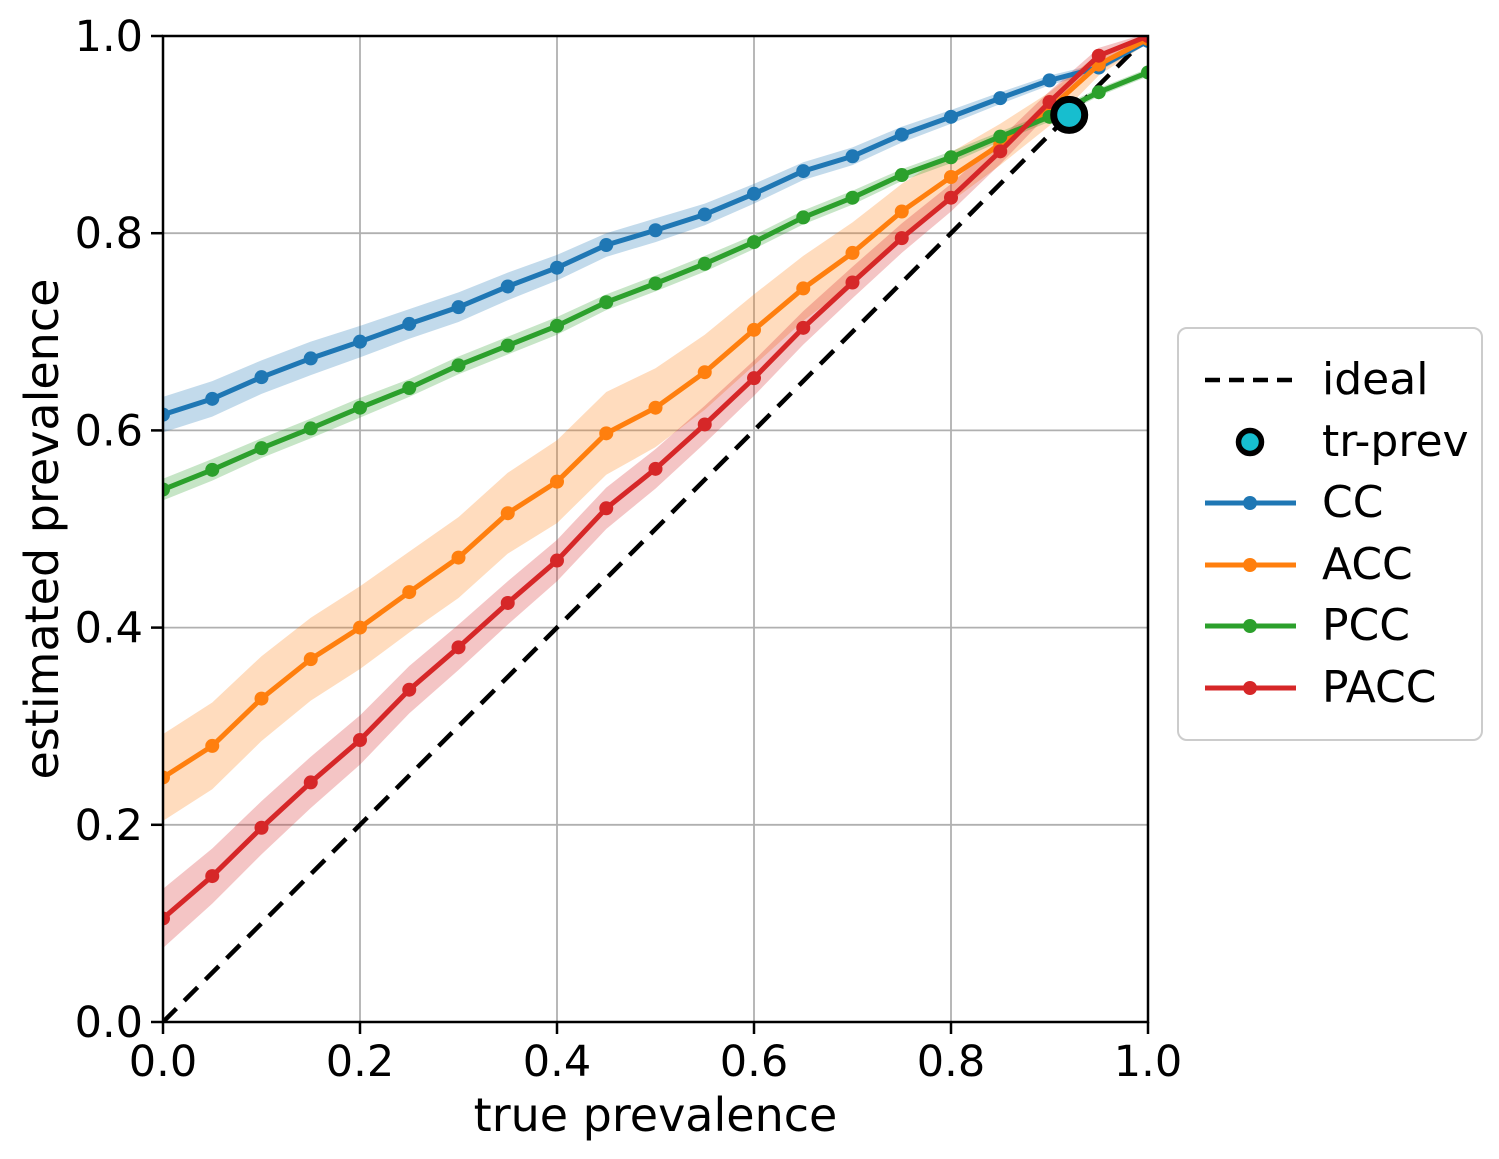 The height and width of the screenshot is (1159, 1499). What do you see at coordinates (109, 37) in the screenshot?
I see `y-tick-label: 1.0` at bounding box center [109, 37].